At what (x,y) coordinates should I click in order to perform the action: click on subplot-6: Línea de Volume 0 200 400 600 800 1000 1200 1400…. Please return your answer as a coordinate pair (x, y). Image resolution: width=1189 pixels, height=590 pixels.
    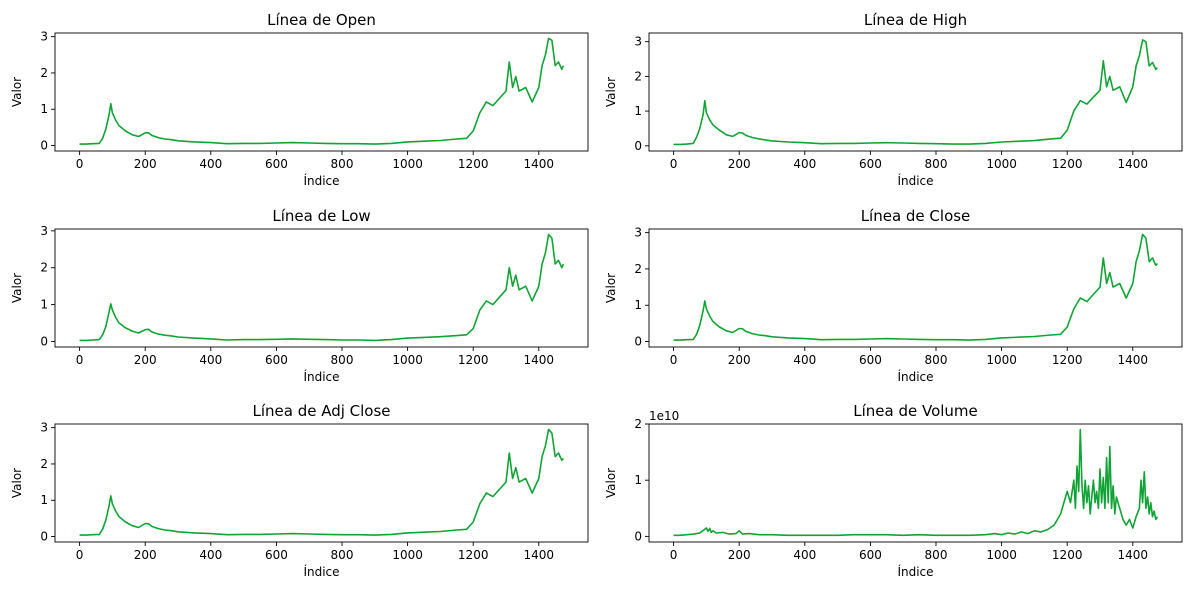
    Looking at the image, I should click on (893, 490).